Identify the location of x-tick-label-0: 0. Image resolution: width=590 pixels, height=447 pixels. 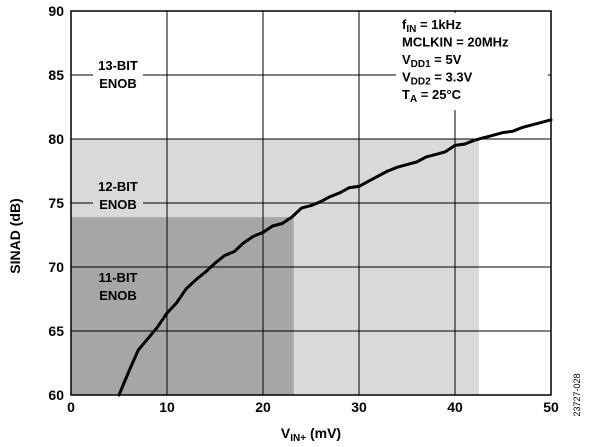
(71, 407).